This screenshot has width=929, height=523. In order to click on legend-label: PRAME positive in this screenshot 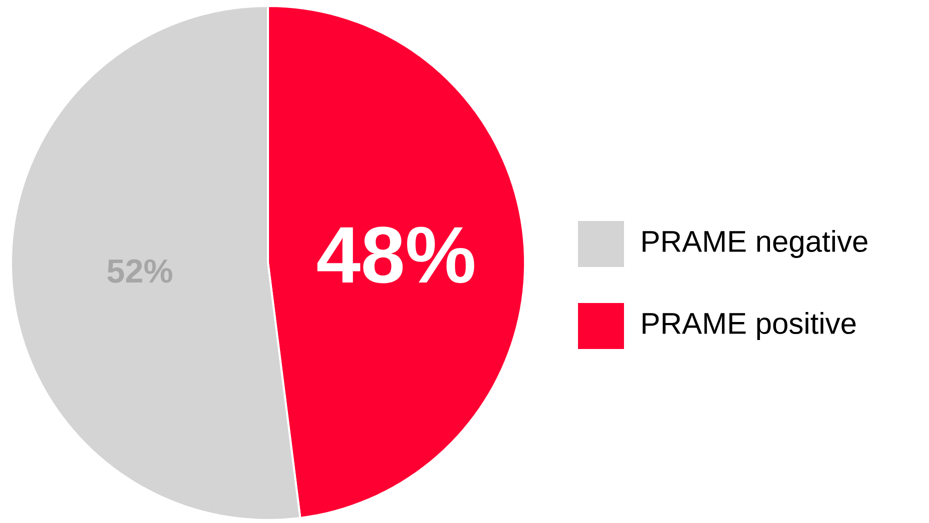, I will do `click(749, 326)`.